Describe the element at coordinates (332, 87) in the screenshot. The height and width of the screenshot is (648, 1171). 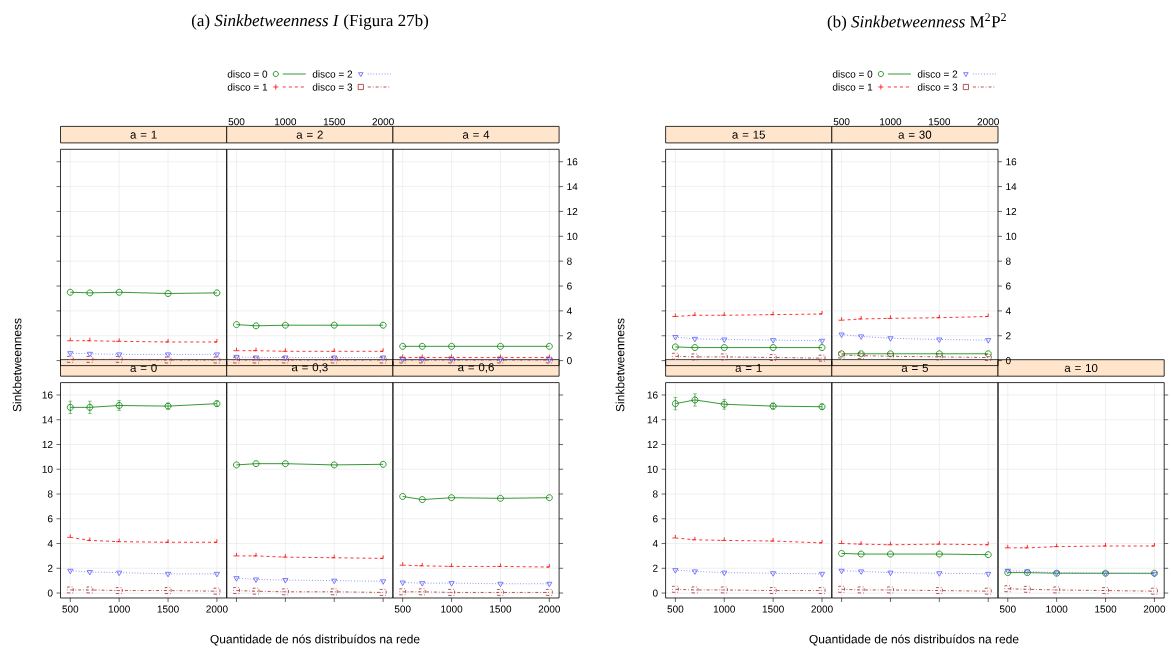
I see `legend-label: disco = 3` at that location.